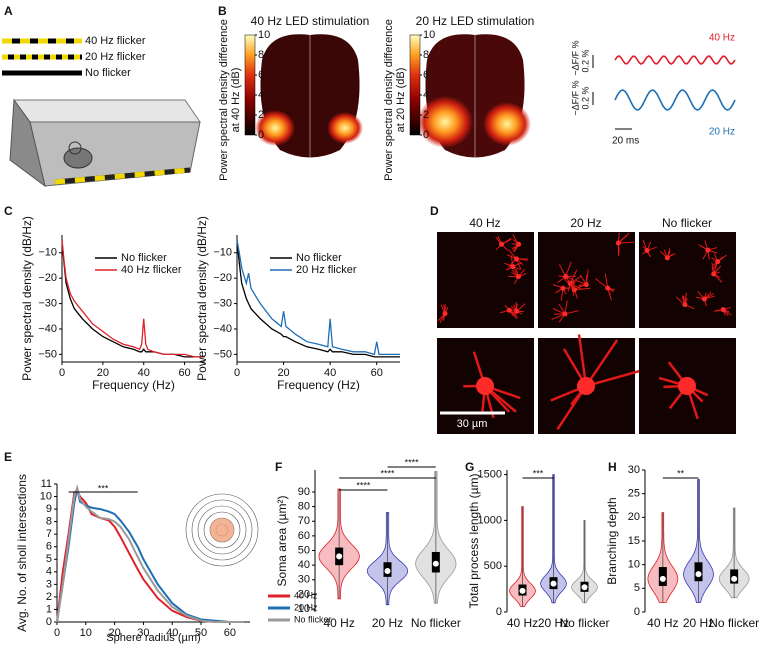 The image size is (763, 645). Describe the element at coordinates (49, 609) in the screenshot. I see `y-tick-label: 1` at that location.